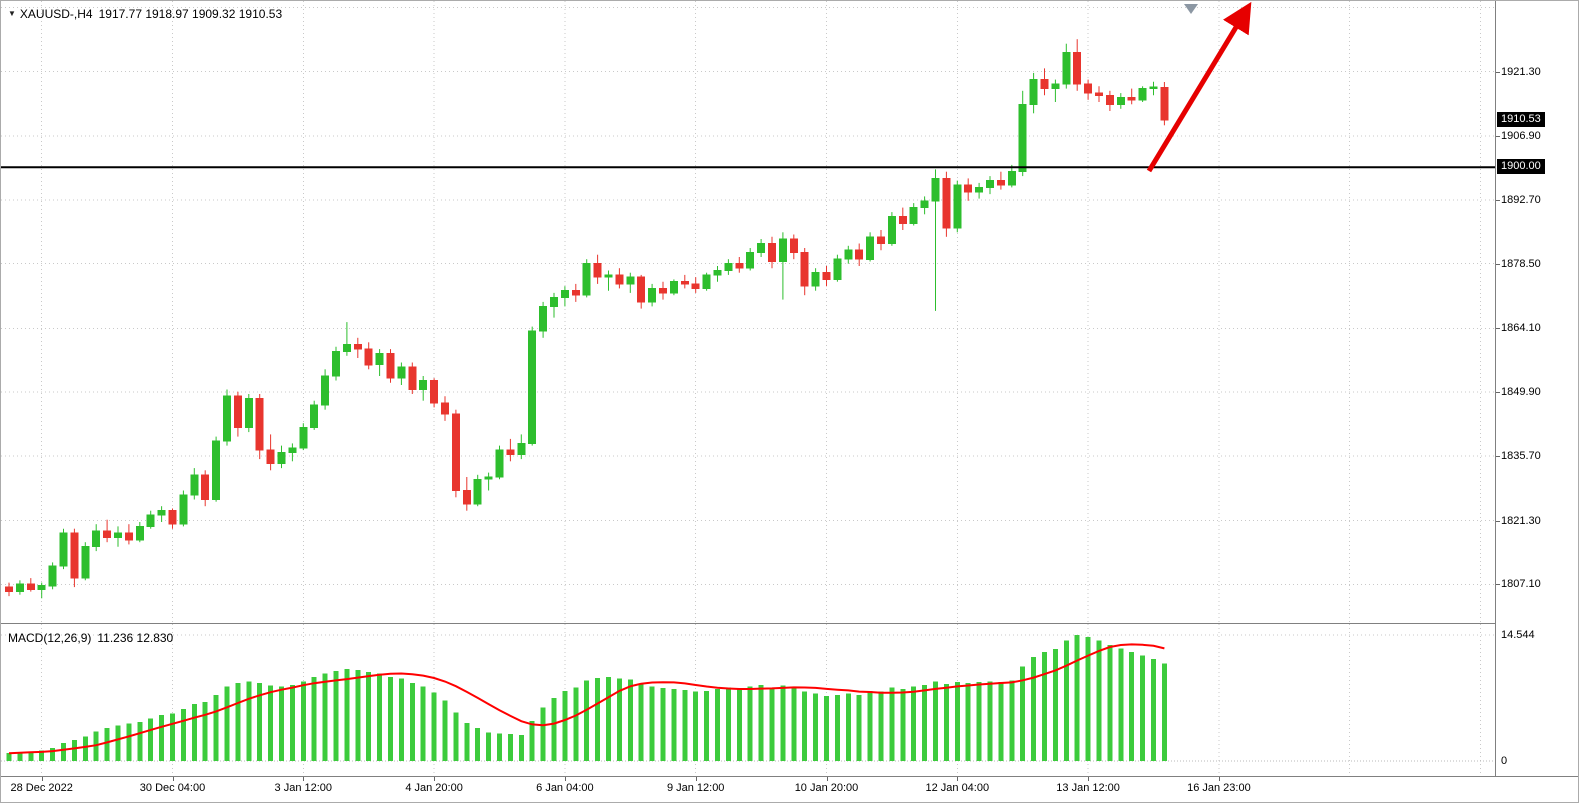  I want to click on price-axis-label: 1921.30, so click(1521, 71).